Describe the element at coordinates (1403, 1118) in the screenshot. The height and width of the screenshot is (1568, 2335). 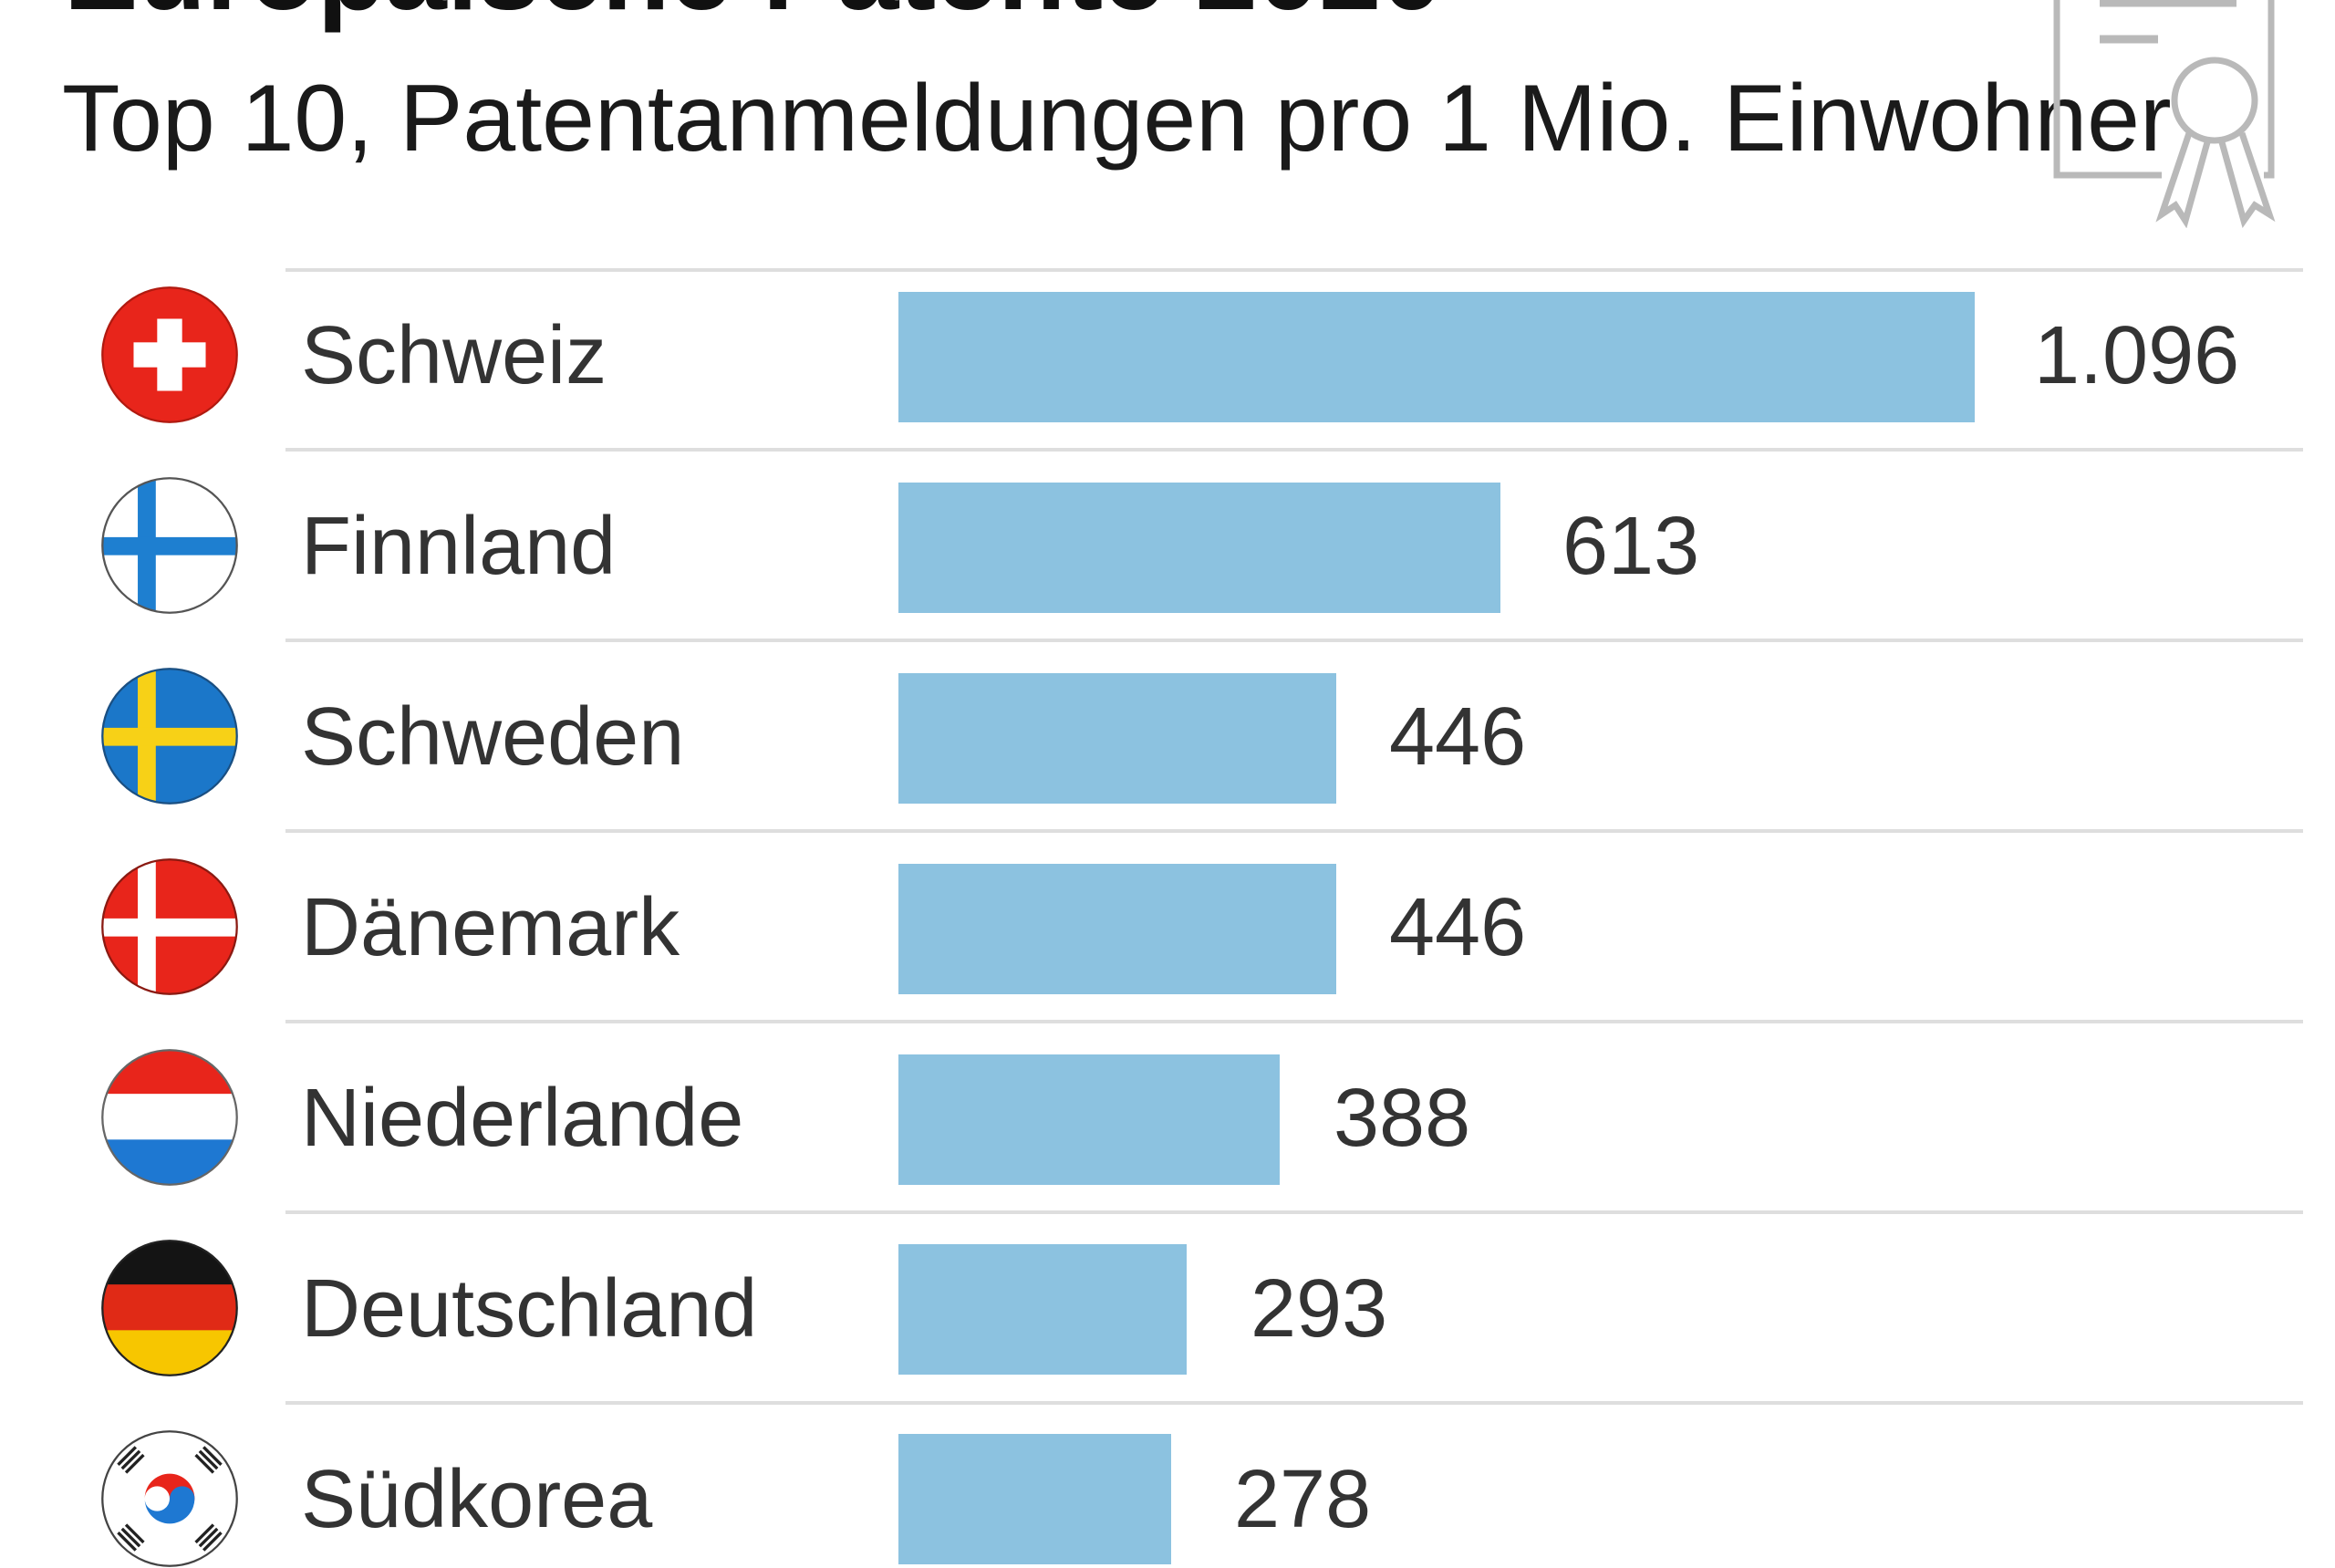
I see `value-label: 388` at that location.